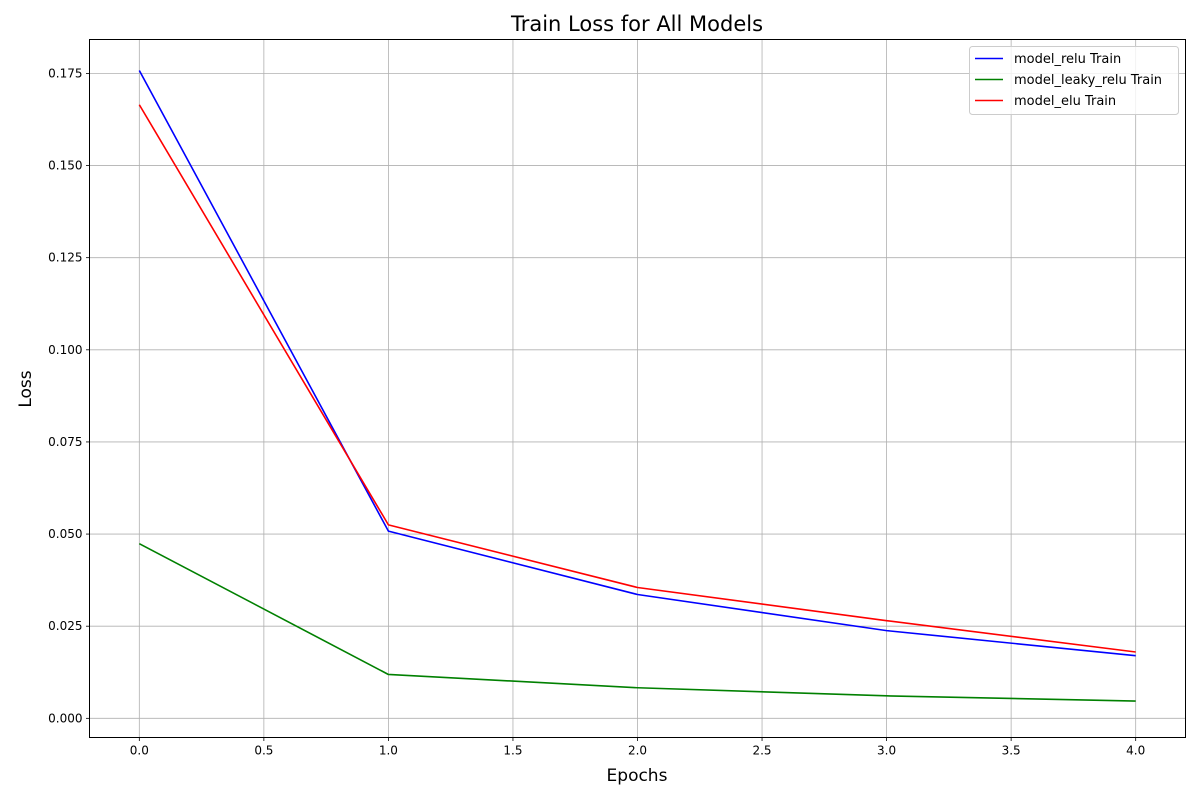 This screenshot has width=1200, height=800. What do you see at coordinates (65, 166) in the screenshot?
I see `y-tick-label: 0.150` at bounding box center [65, 166].